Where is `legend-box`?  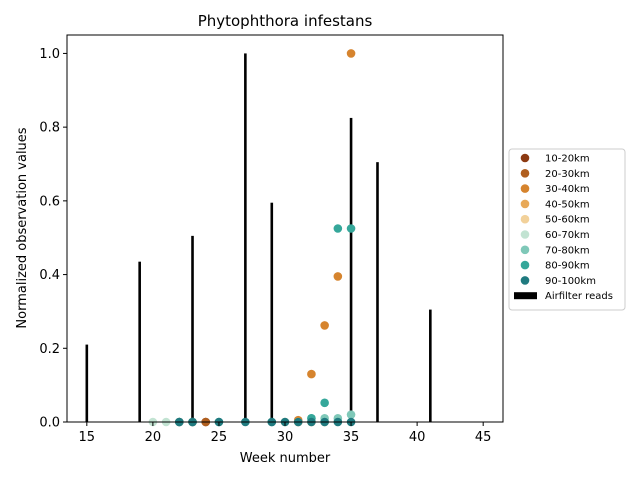
legend-box is located at coordinates (567, 229).